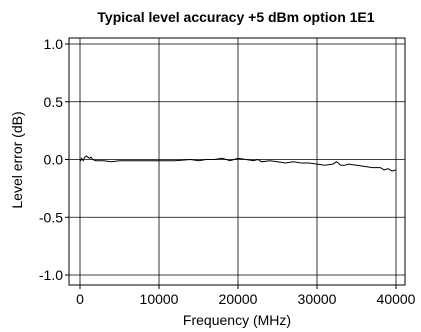 The width and height of the screenshot is (421, 332). What do you see at coordinates (237, 320) in the screenshot?
I see `x-axis-label: Frequency (MHz)` at bounding box center [237, 320].